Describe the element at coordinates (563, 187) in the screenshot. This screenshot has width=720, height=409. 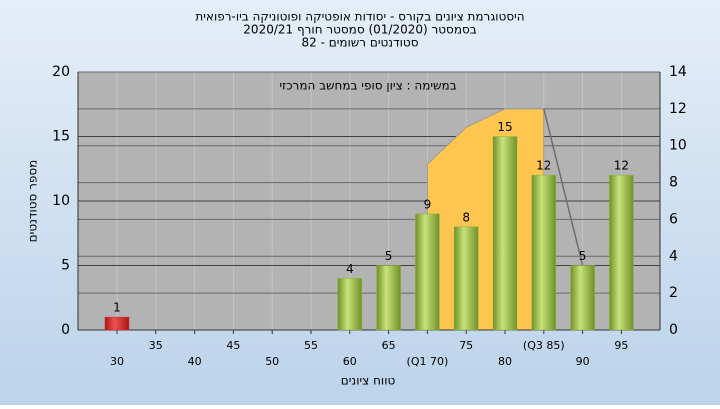
I see `line` at that location.